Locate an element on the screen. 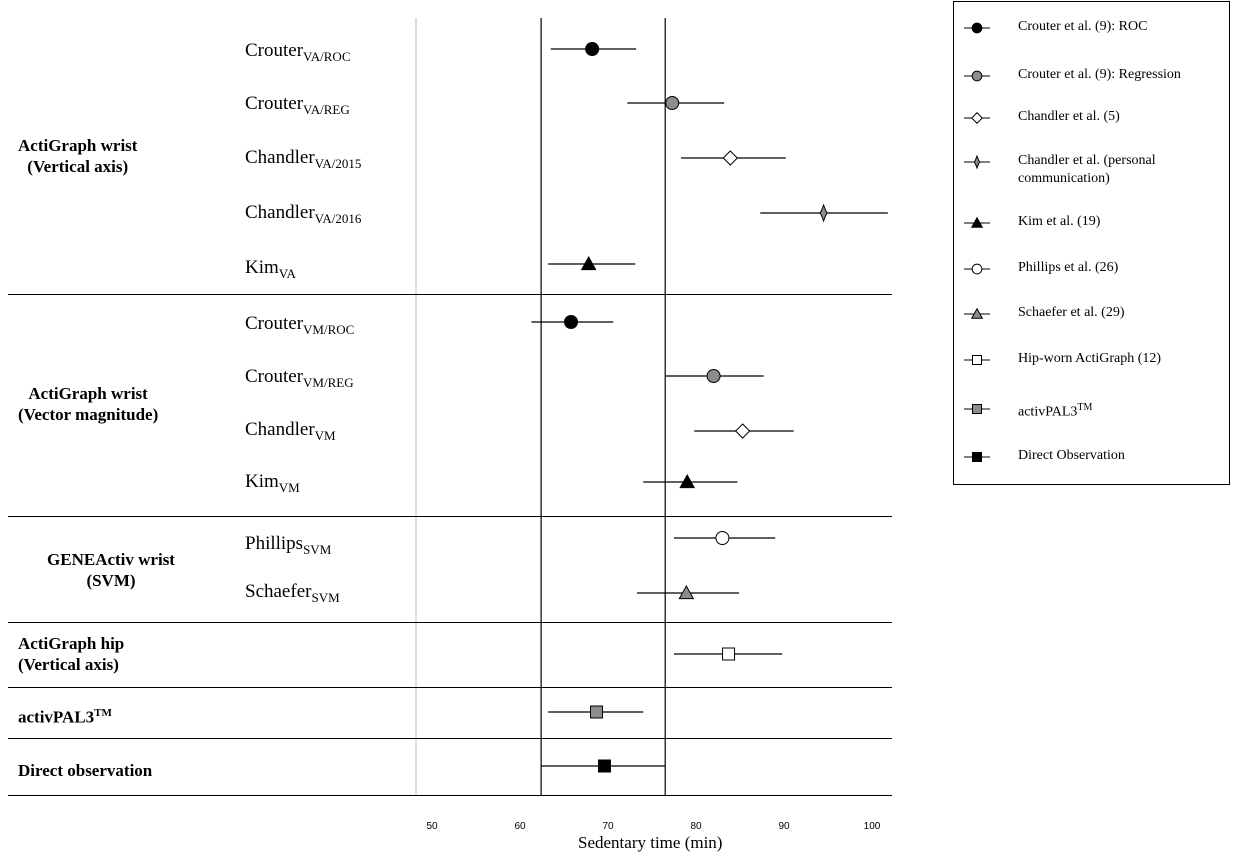 The image size is (1236, 861). legend-item: Chandler et al. (5) is located at coordinates (1089, 118).